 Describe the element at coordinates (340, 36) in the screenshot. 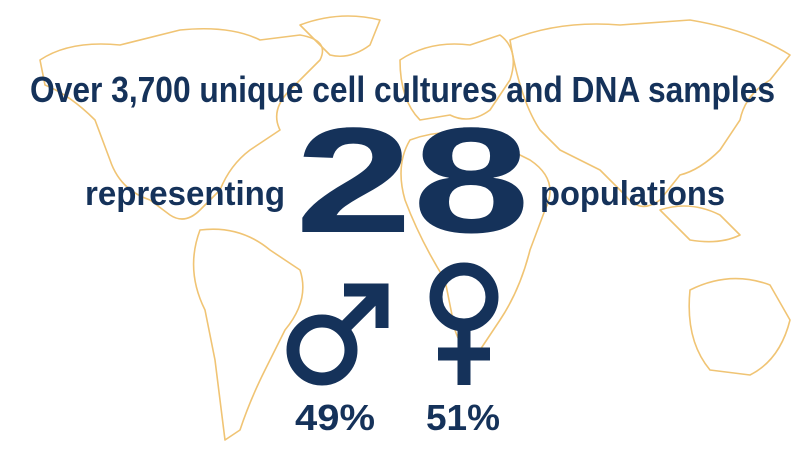

I see `greenland` at that location.